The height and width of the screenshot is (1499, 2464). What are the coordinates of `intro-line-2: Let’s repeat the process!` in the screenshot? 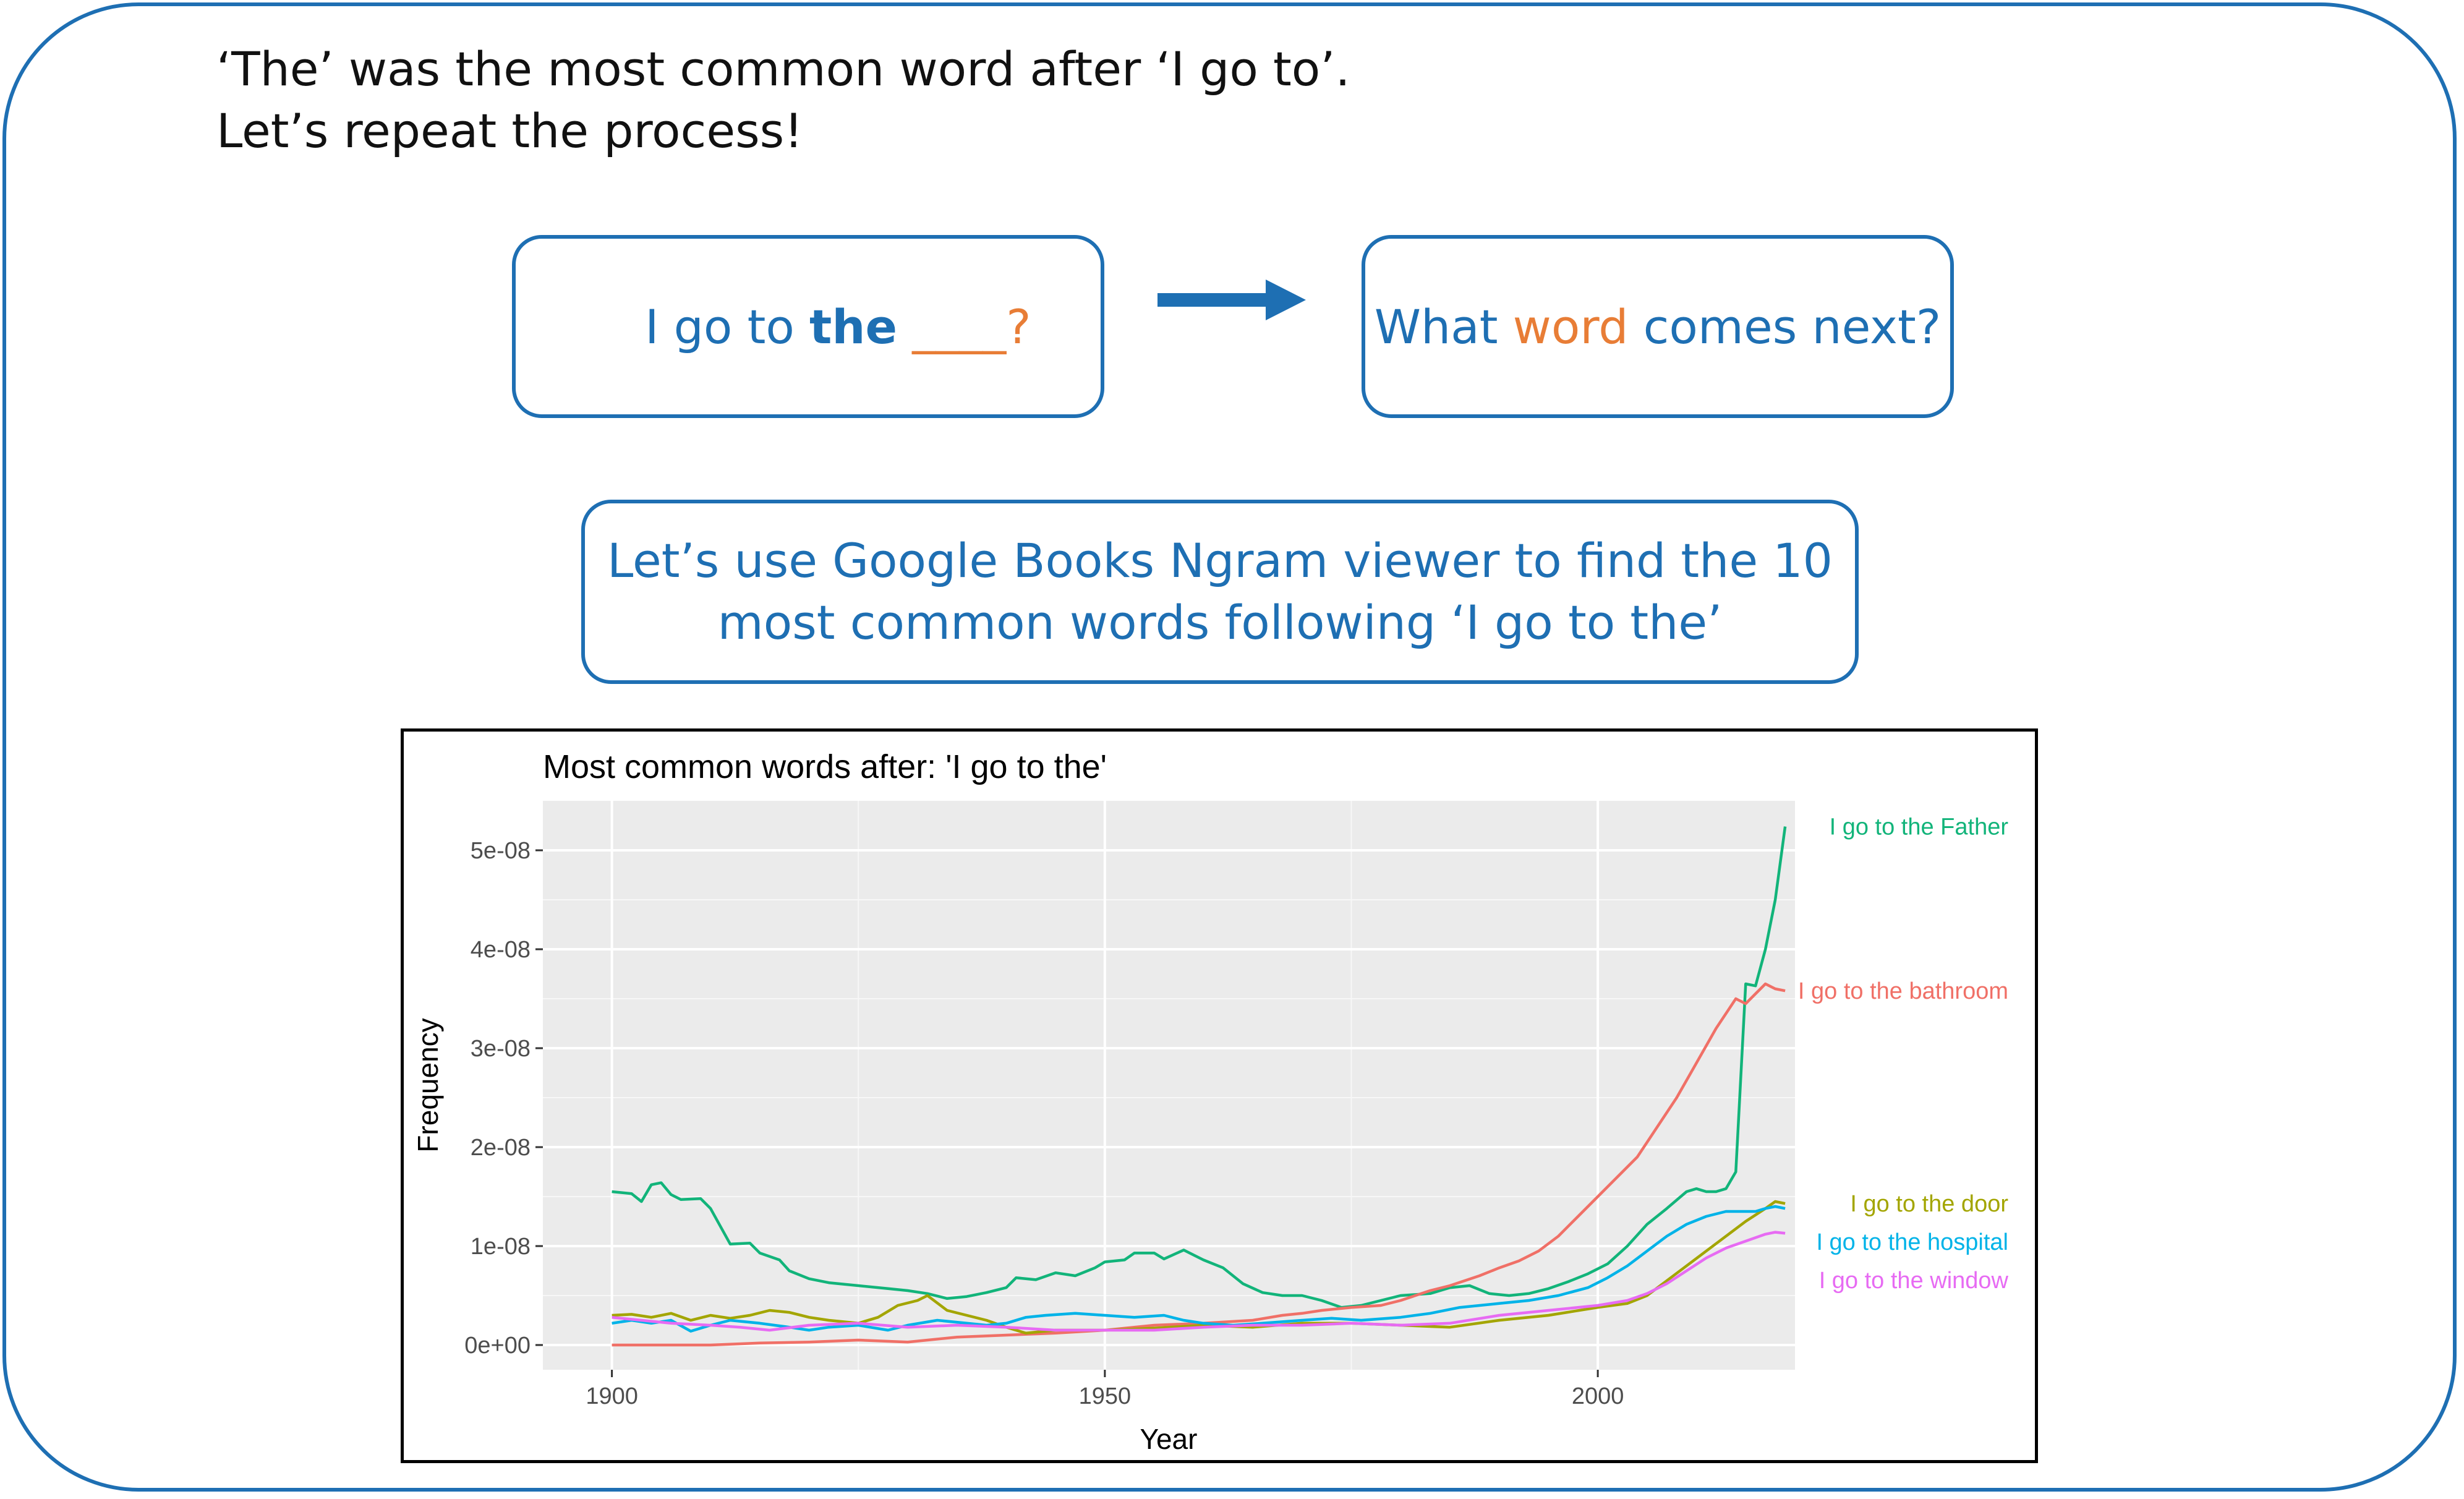 It's located at (510, 130).